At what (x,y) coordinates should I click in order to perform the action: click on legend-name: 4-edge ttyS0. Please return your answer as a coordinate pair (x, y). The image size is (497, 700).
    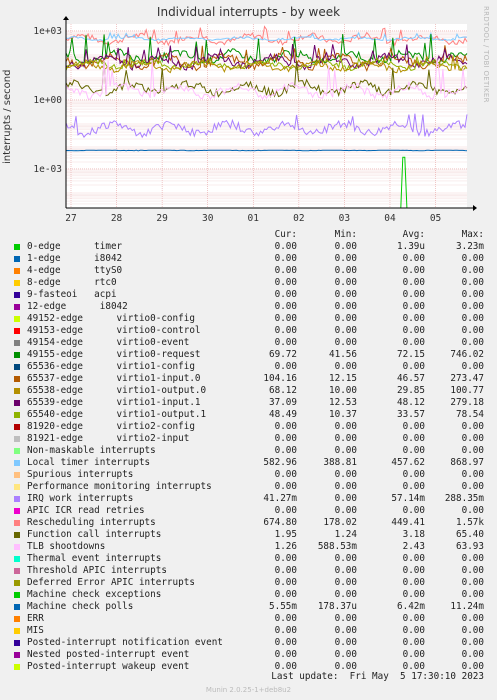
    Looking at the image, I should click on (75, 270).